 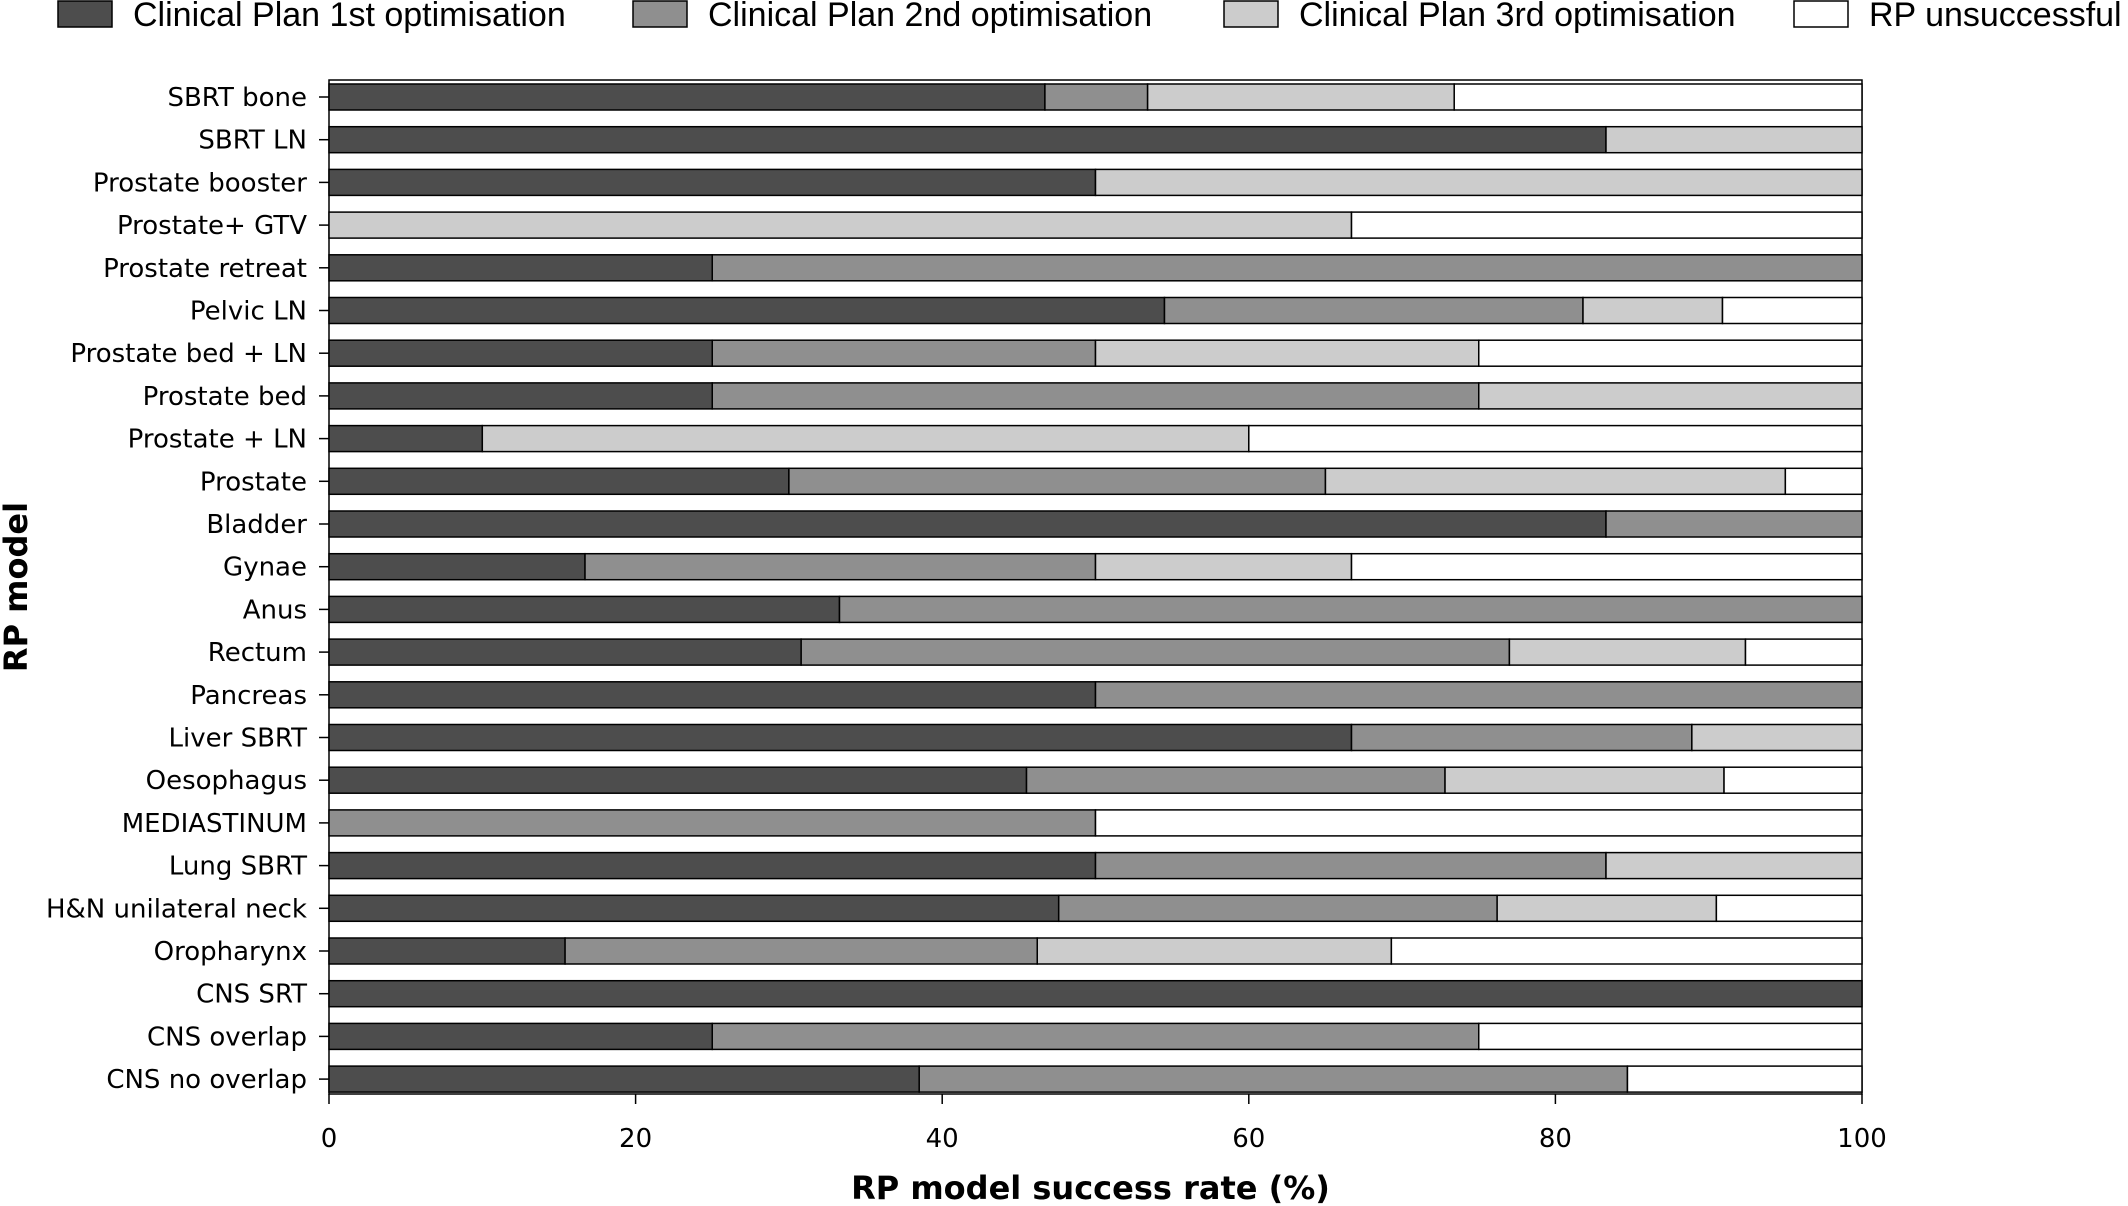 I want to click on legend-label-1: Clinical Plan 1st optimisation, so click(x=349, y=17).